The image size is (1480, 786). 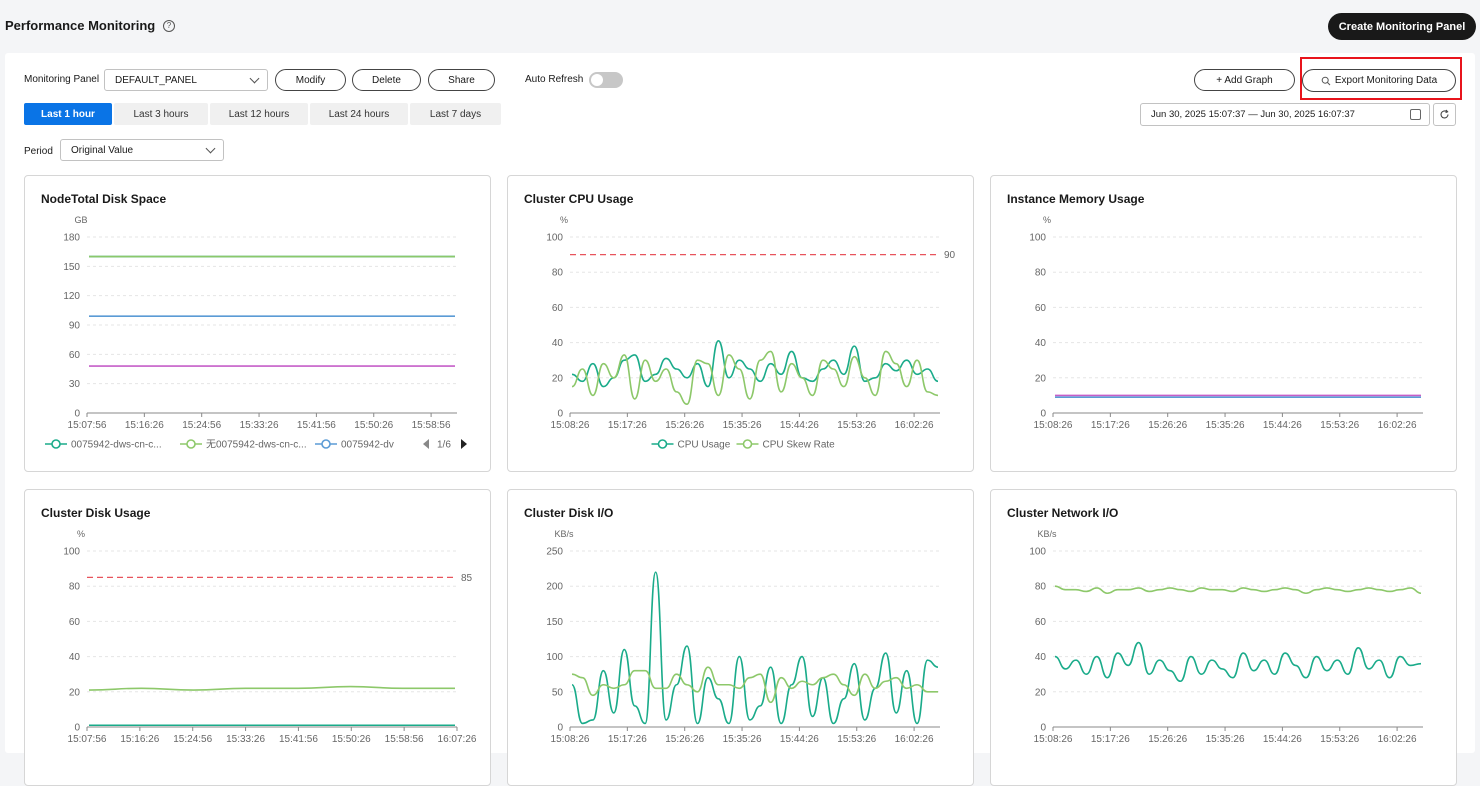 I want to click on delete-button: Delete, so click(x=386, y=80).